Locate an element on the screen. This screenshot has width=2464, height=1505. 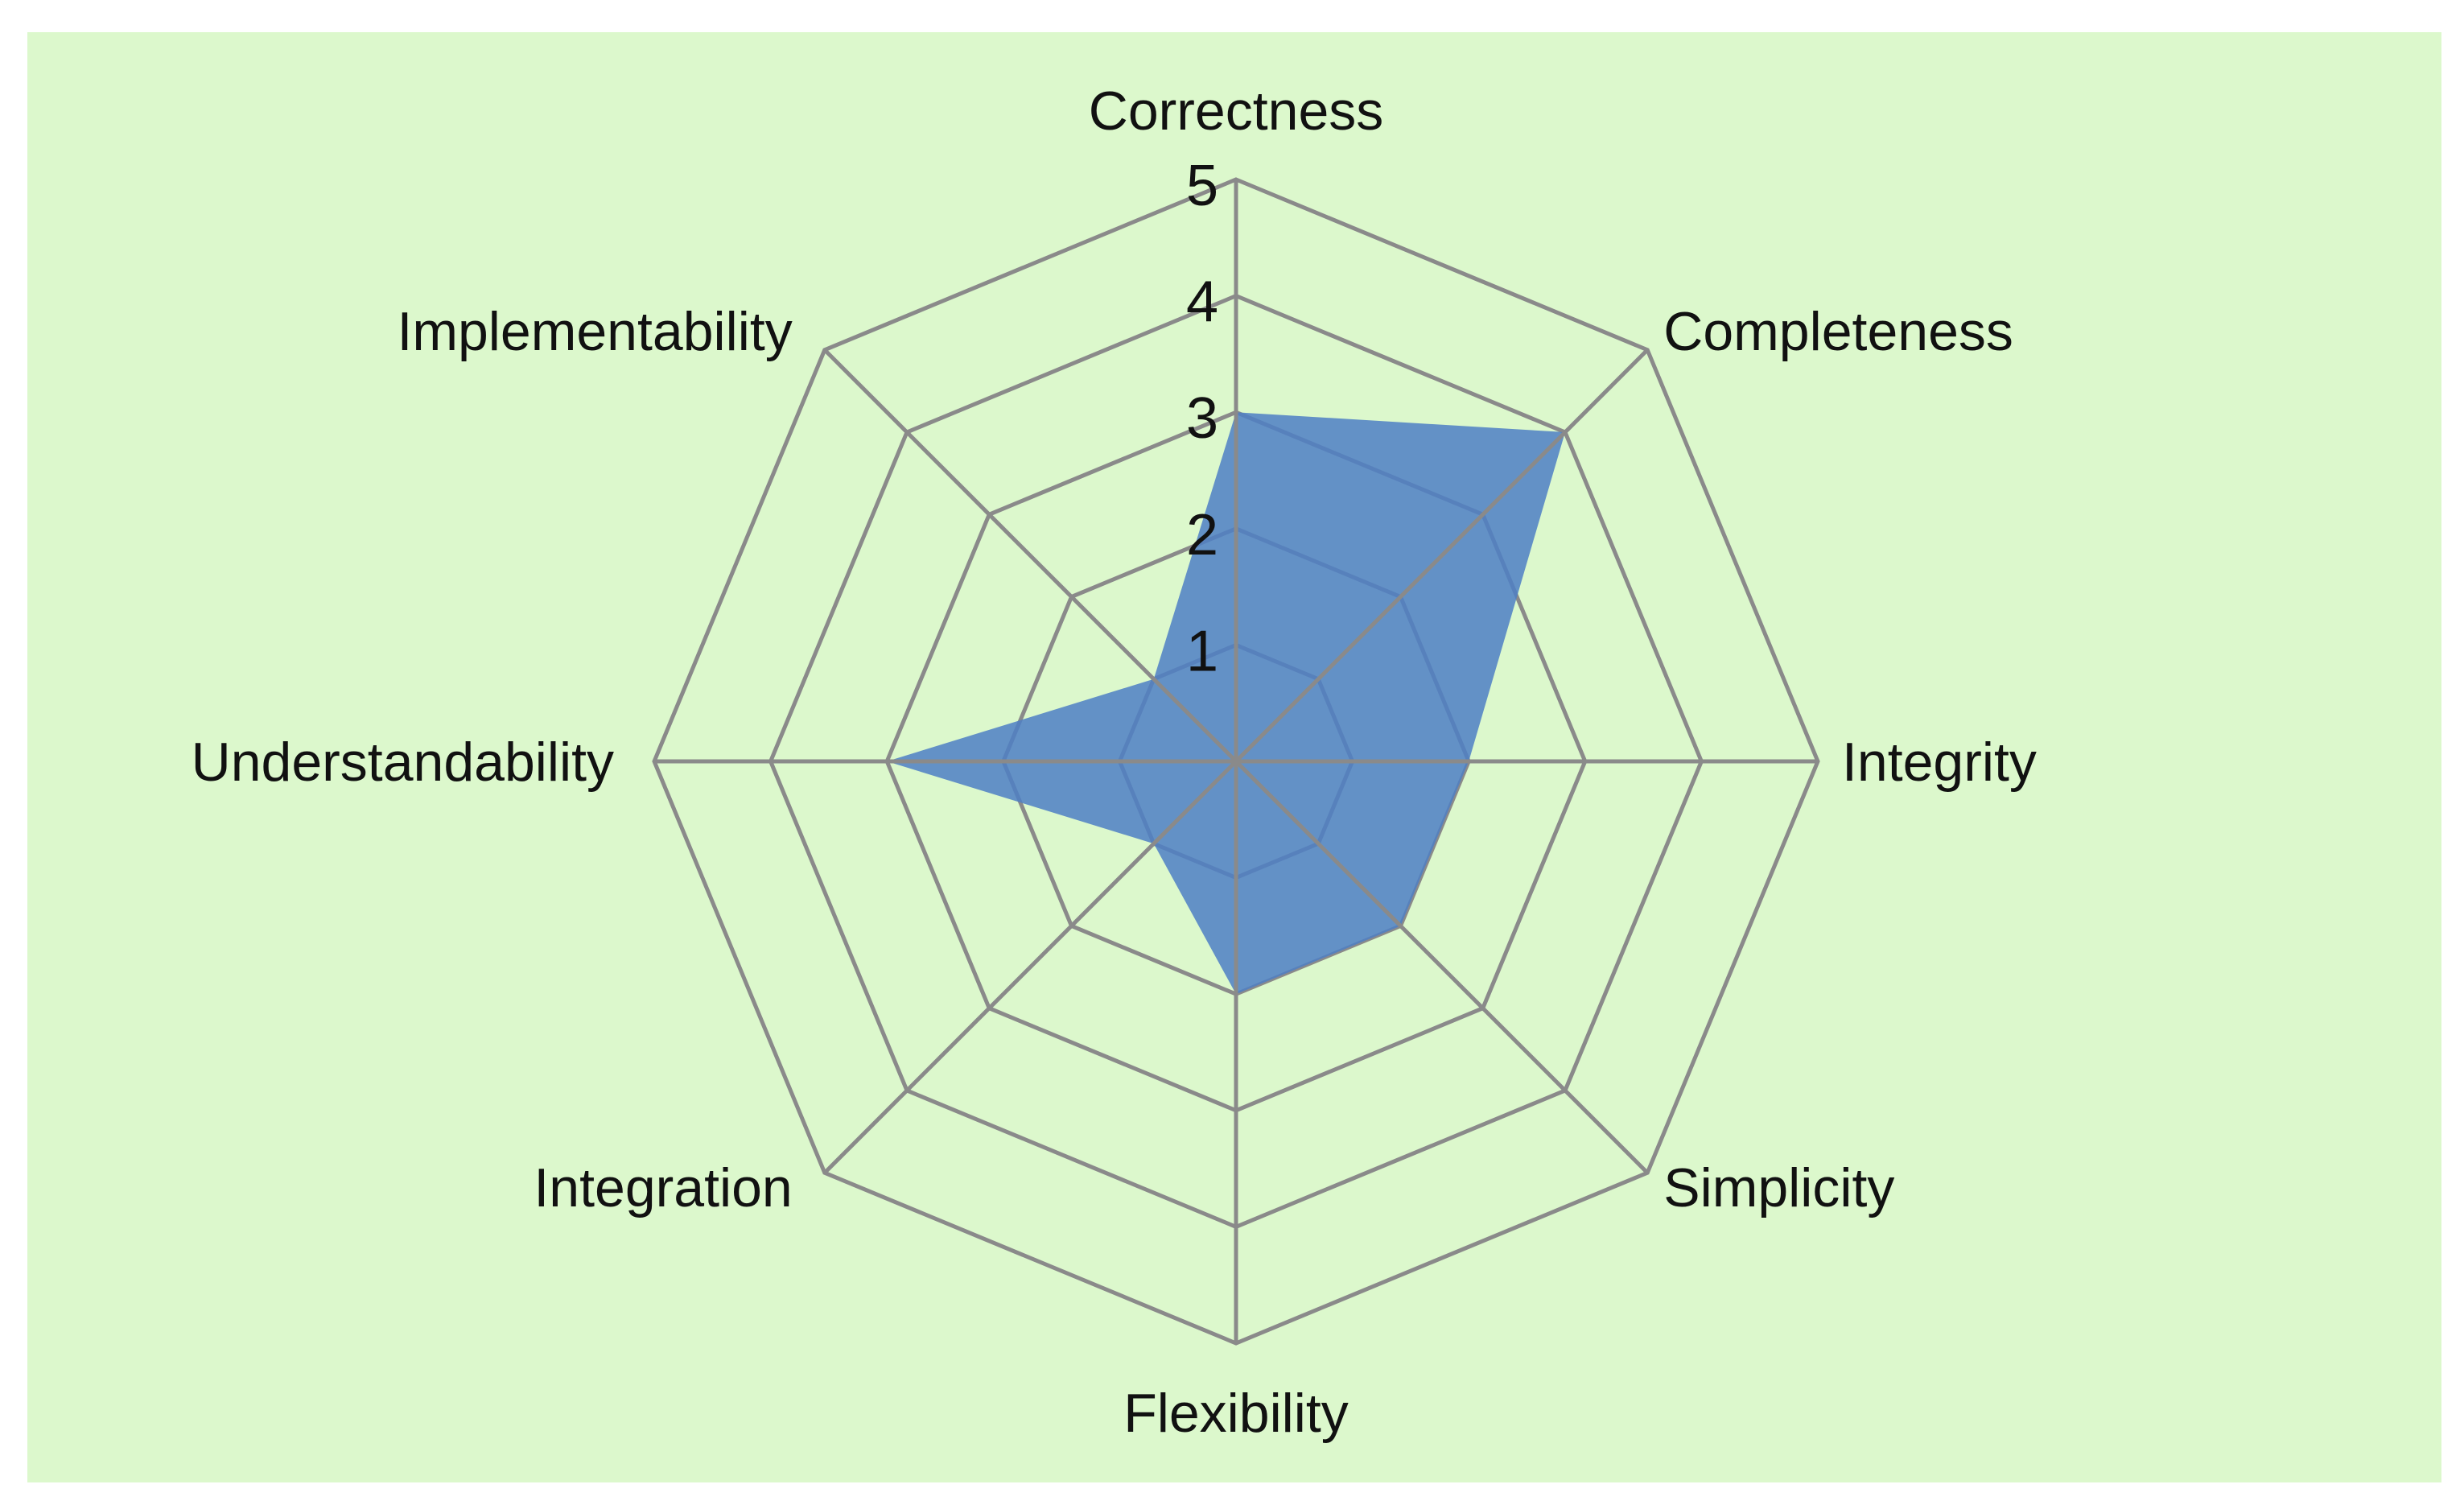
category-label-completeness: Completeness is located at coordinates (1838, 331).